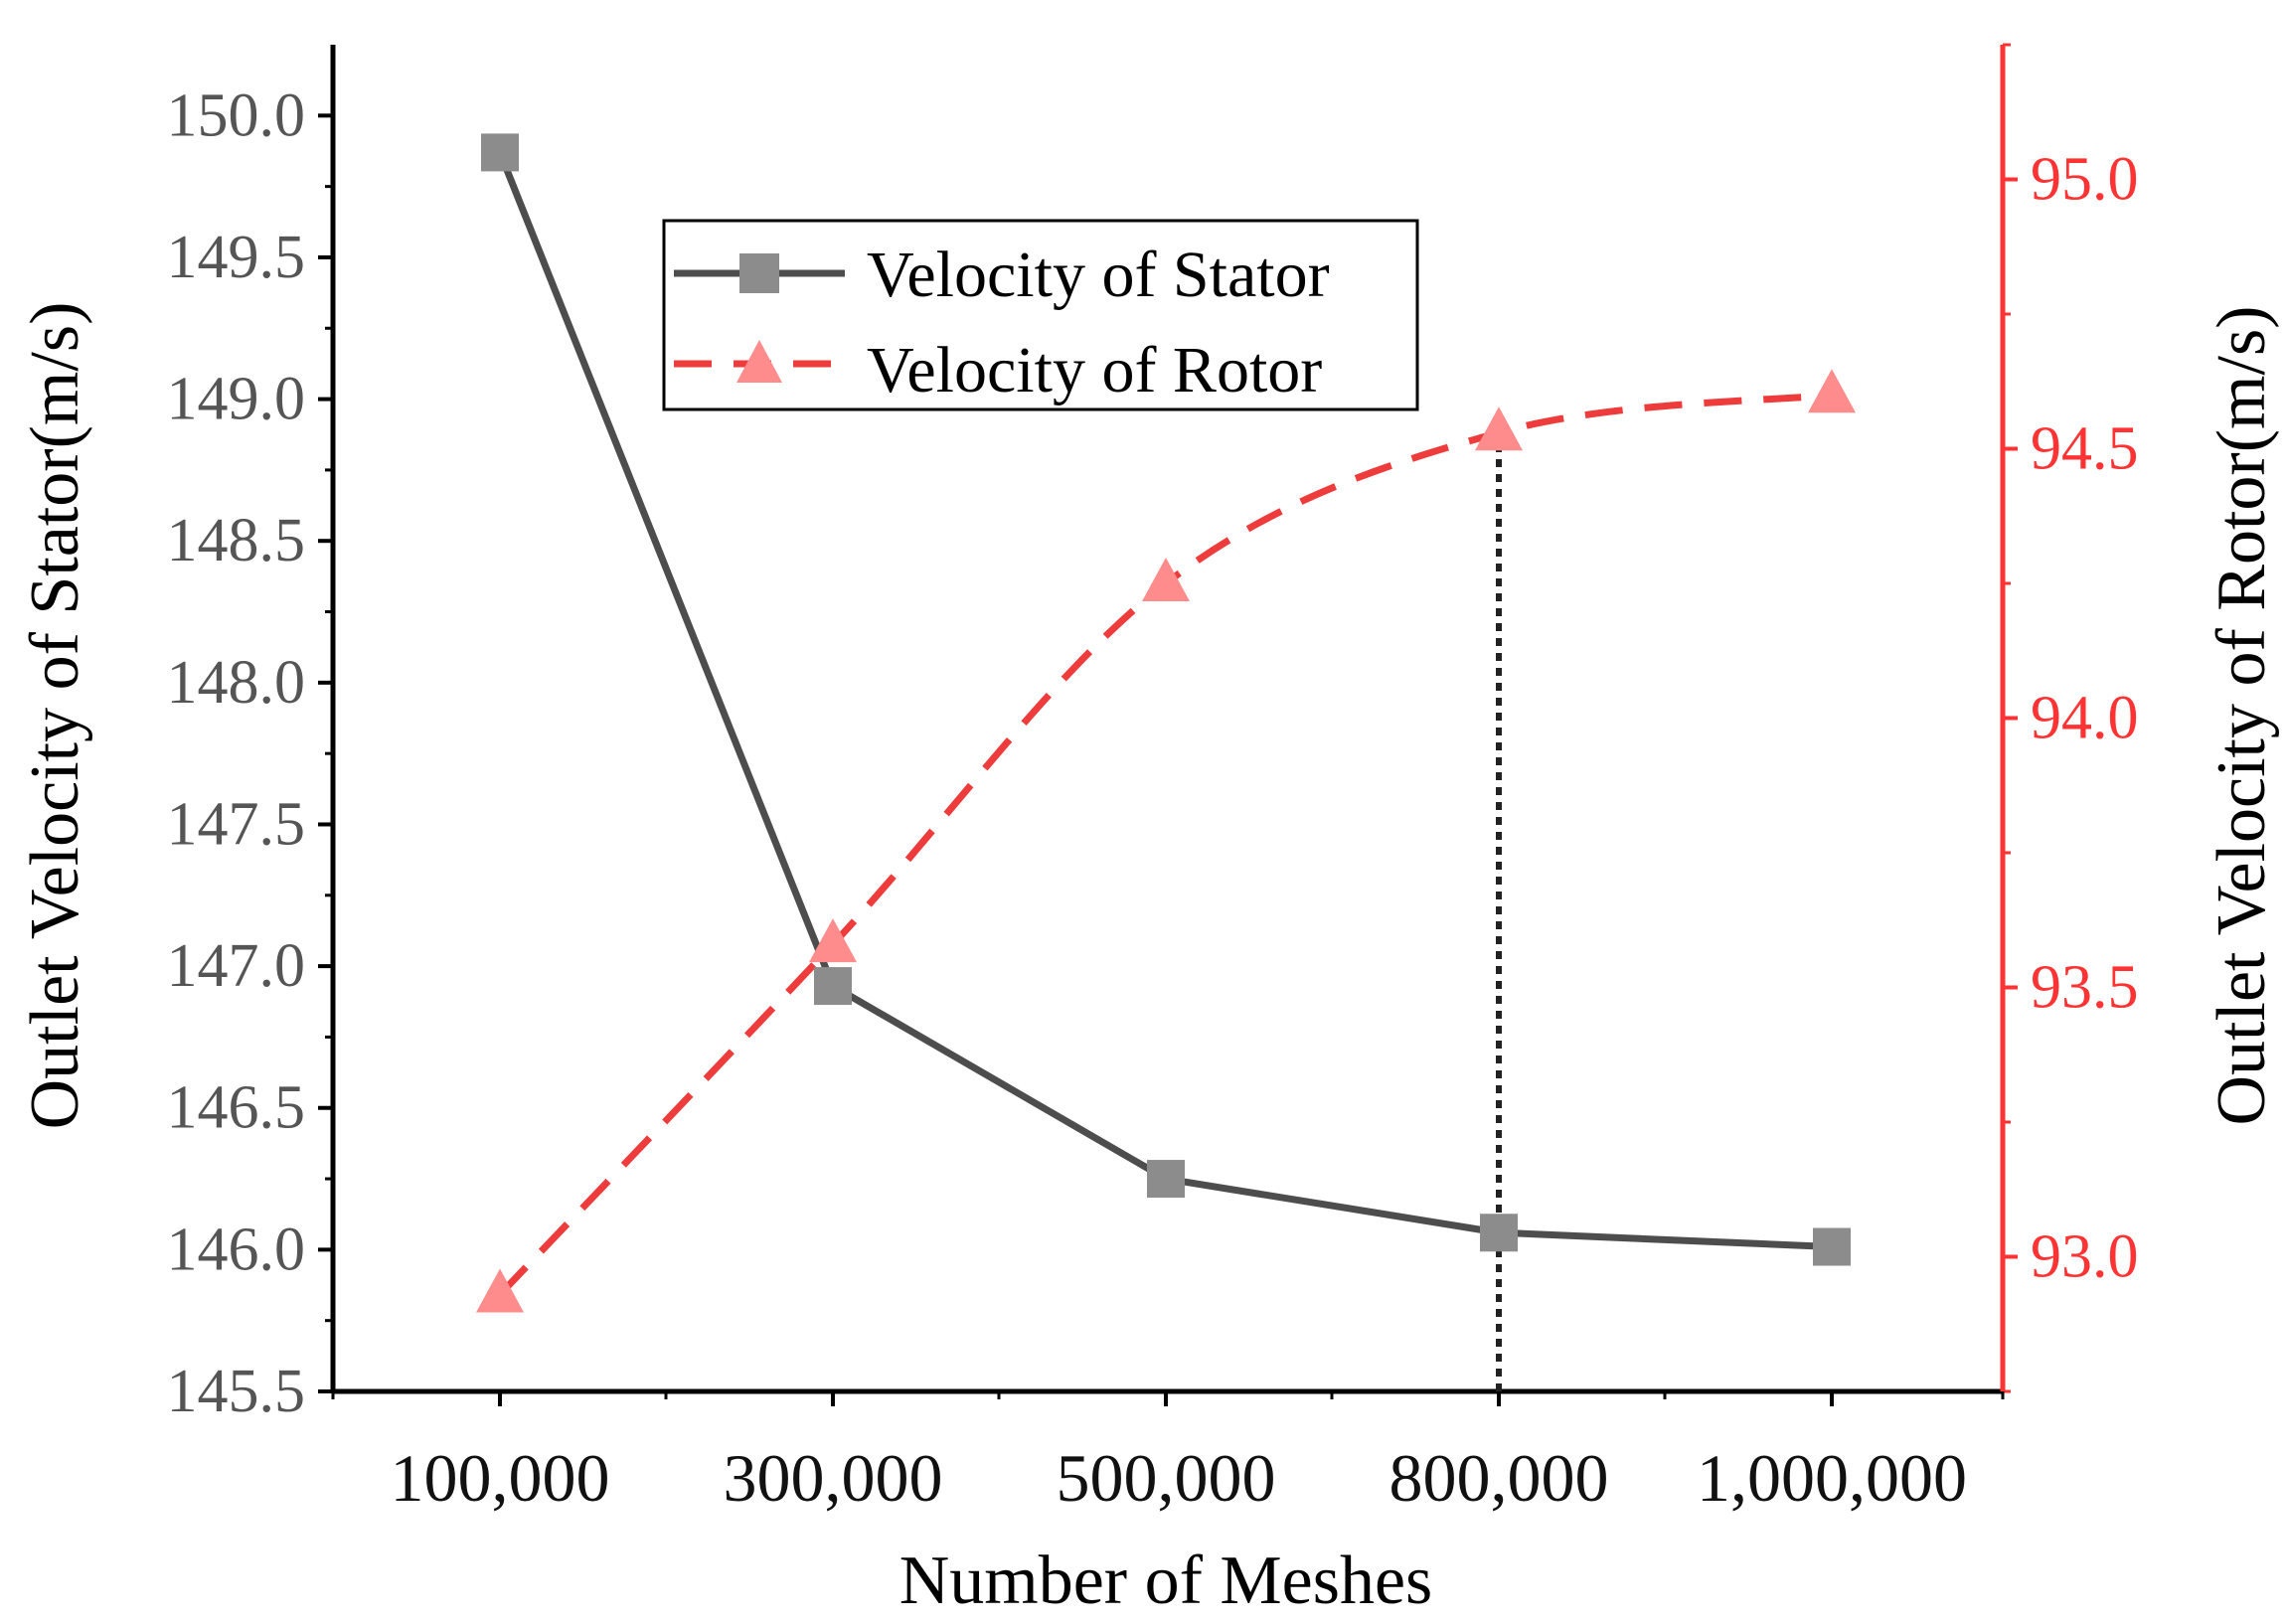 The image size is (2287, 1624). I want to click on right-tick-label: 93.0, so click(2085, 1257).